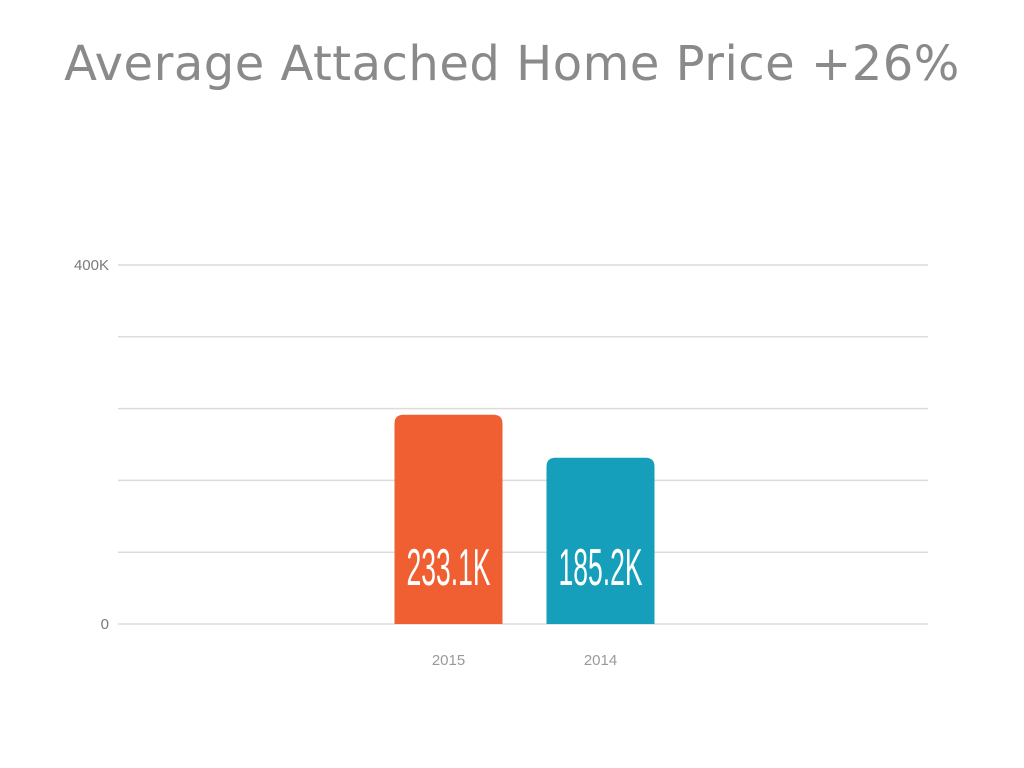  I want to click on y-axis-tick-labels: 0 400K, so click(91, 445).